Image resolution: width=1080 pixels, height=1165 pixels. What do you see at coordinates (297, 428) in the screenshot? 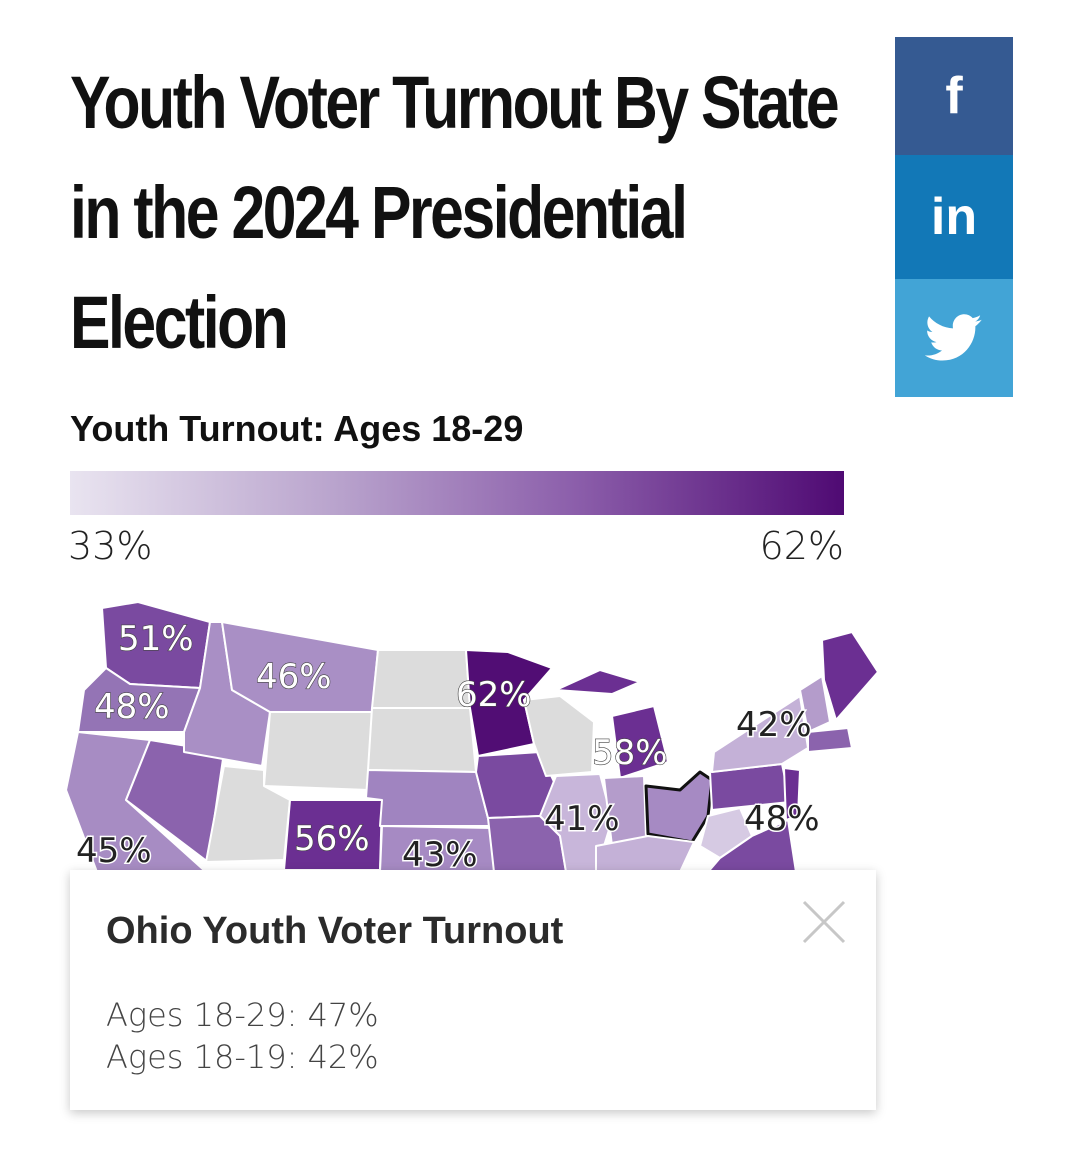
I see `legend-title: Youth Turnout: Ages 18-29` at bounding box center [297, 428].